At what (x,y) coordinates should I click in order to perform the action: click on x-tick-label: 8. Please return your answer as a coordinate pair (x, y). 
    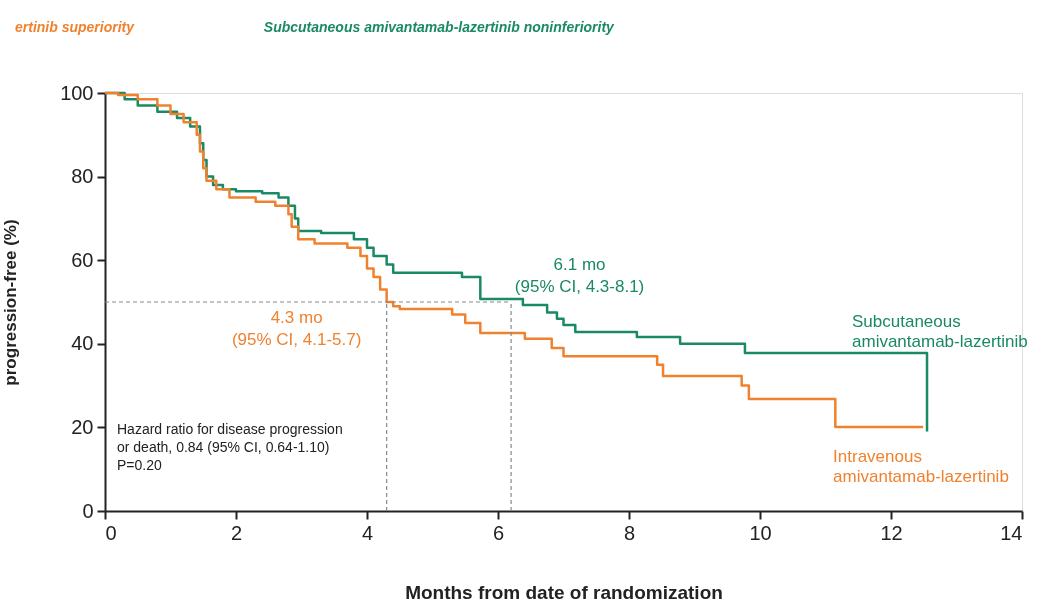
    Looking at the image, I should click on (629, 532).